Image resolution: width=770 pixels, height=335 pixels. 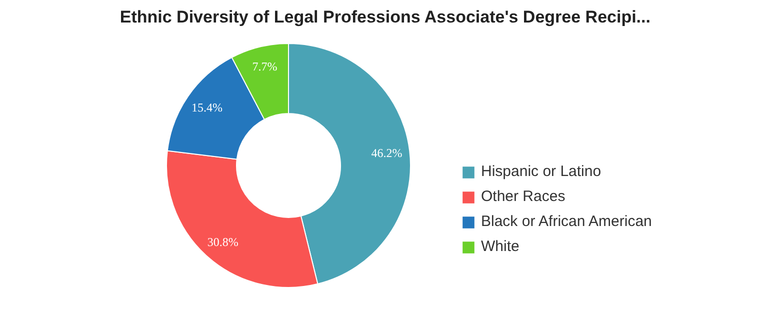 I want to click on data-label: 30.8%, so click(x=222, y=241).